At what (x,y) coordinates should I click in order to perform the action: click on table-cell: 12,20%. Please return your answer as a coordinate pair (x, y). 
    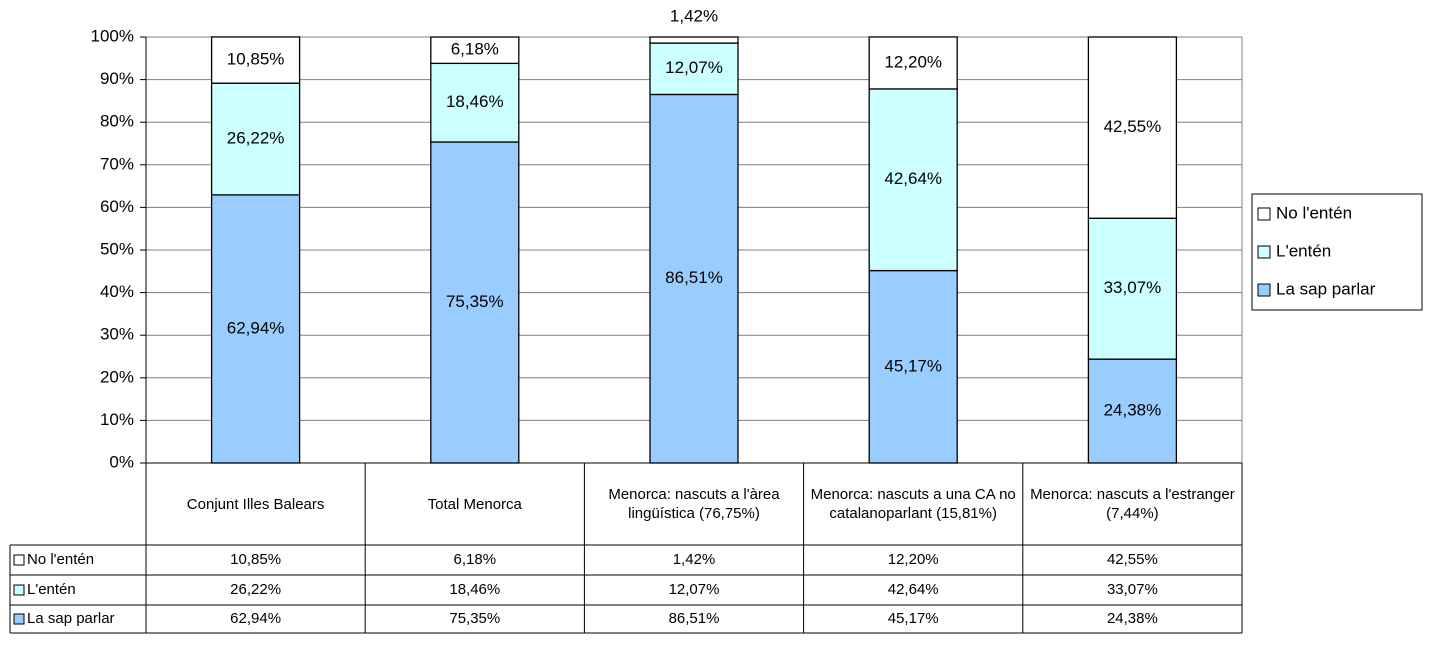
    Looking at the image, I should click on (913, 559).